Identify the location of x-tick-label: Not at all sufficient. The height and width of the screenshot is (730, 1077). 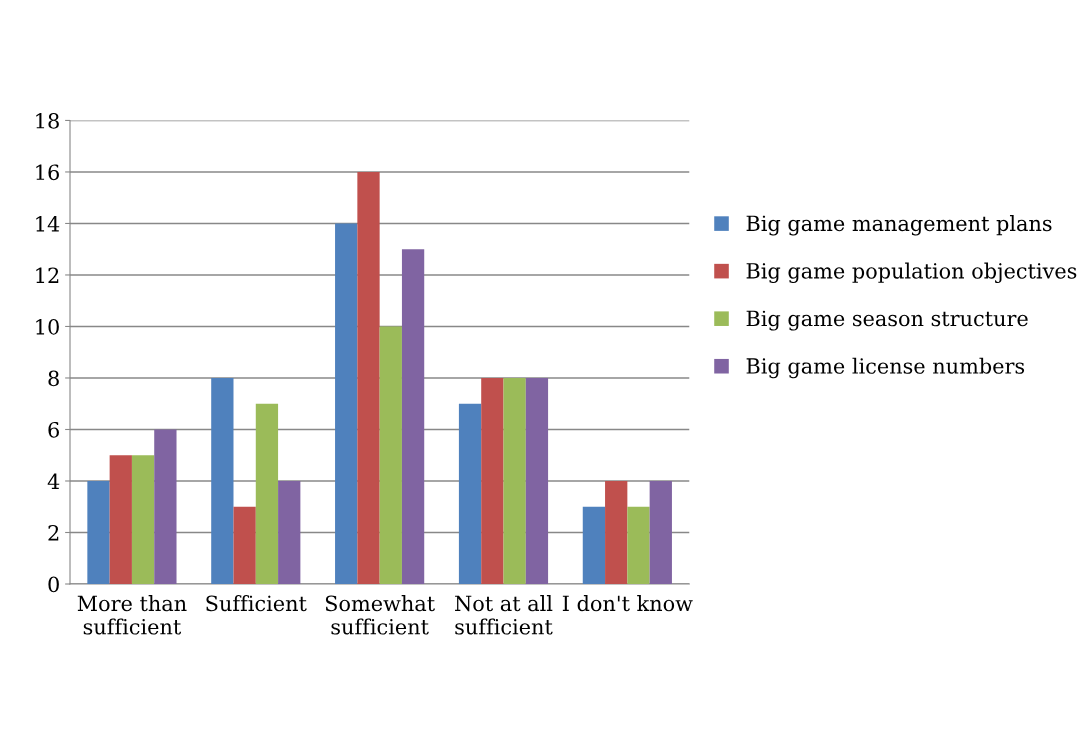
(504, 615).